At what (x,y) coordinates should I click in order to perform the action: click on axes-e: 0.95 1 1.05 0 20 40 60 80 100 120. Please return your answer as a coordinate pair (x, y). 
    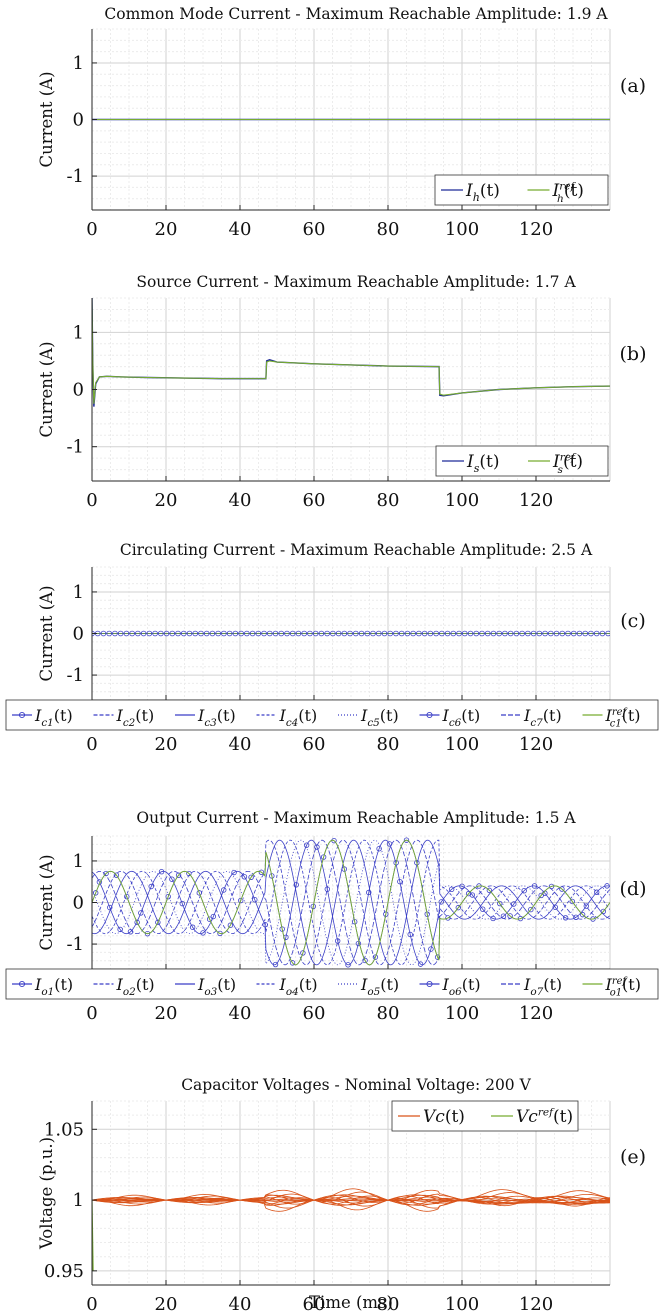
    Looking at the image, I should click on (327, 1208).